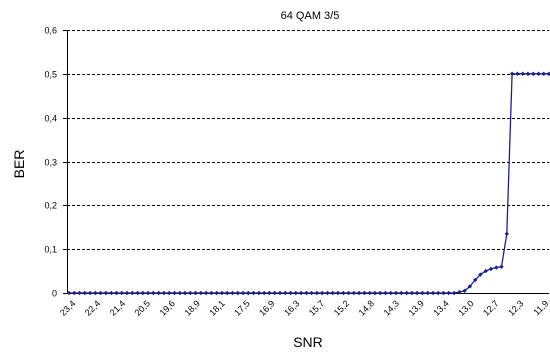  I want to click on x-axis-label: SNR, so click(308, 342).